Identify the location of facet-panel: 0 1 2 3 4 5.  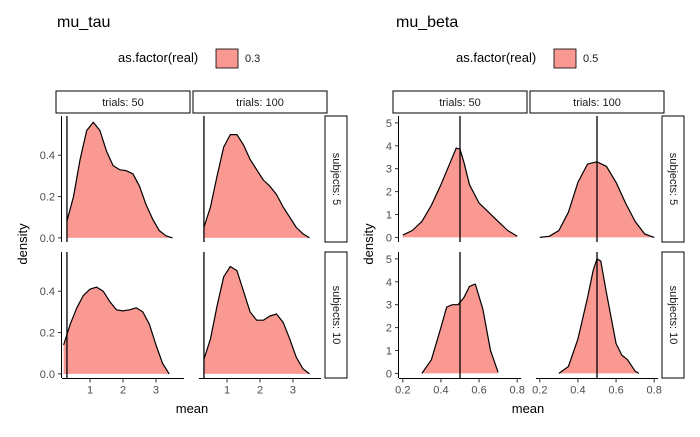
(452, 180).